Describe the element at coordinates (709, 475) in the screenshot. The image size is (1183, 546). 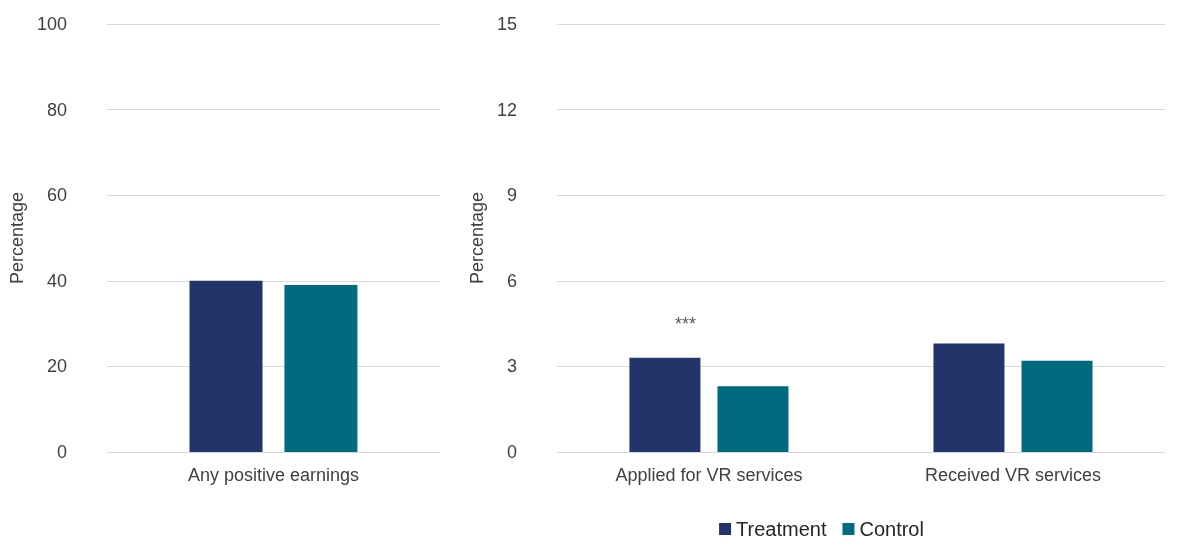
I see `x-tick-label: Applied for VR services` at that location.